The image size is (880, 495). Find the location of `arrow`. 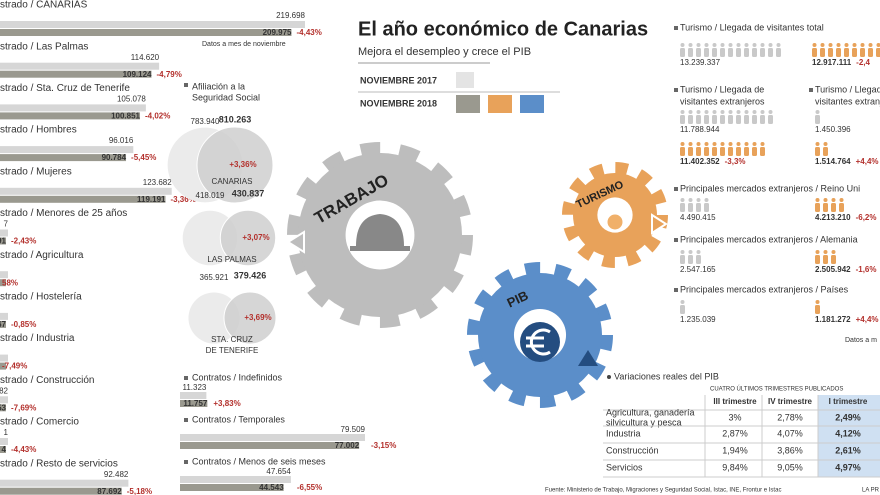

arrow is located at coordinates (659, 224).